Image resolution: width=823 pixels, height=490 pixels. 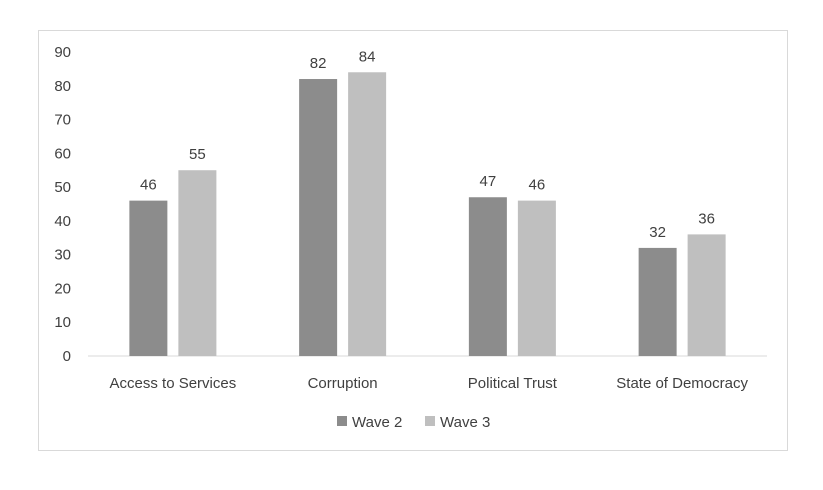 What do you see at coordinates (62, 86) in the screenshot?
I see `y-tick-label: 80` at bounding box center [62, 86].